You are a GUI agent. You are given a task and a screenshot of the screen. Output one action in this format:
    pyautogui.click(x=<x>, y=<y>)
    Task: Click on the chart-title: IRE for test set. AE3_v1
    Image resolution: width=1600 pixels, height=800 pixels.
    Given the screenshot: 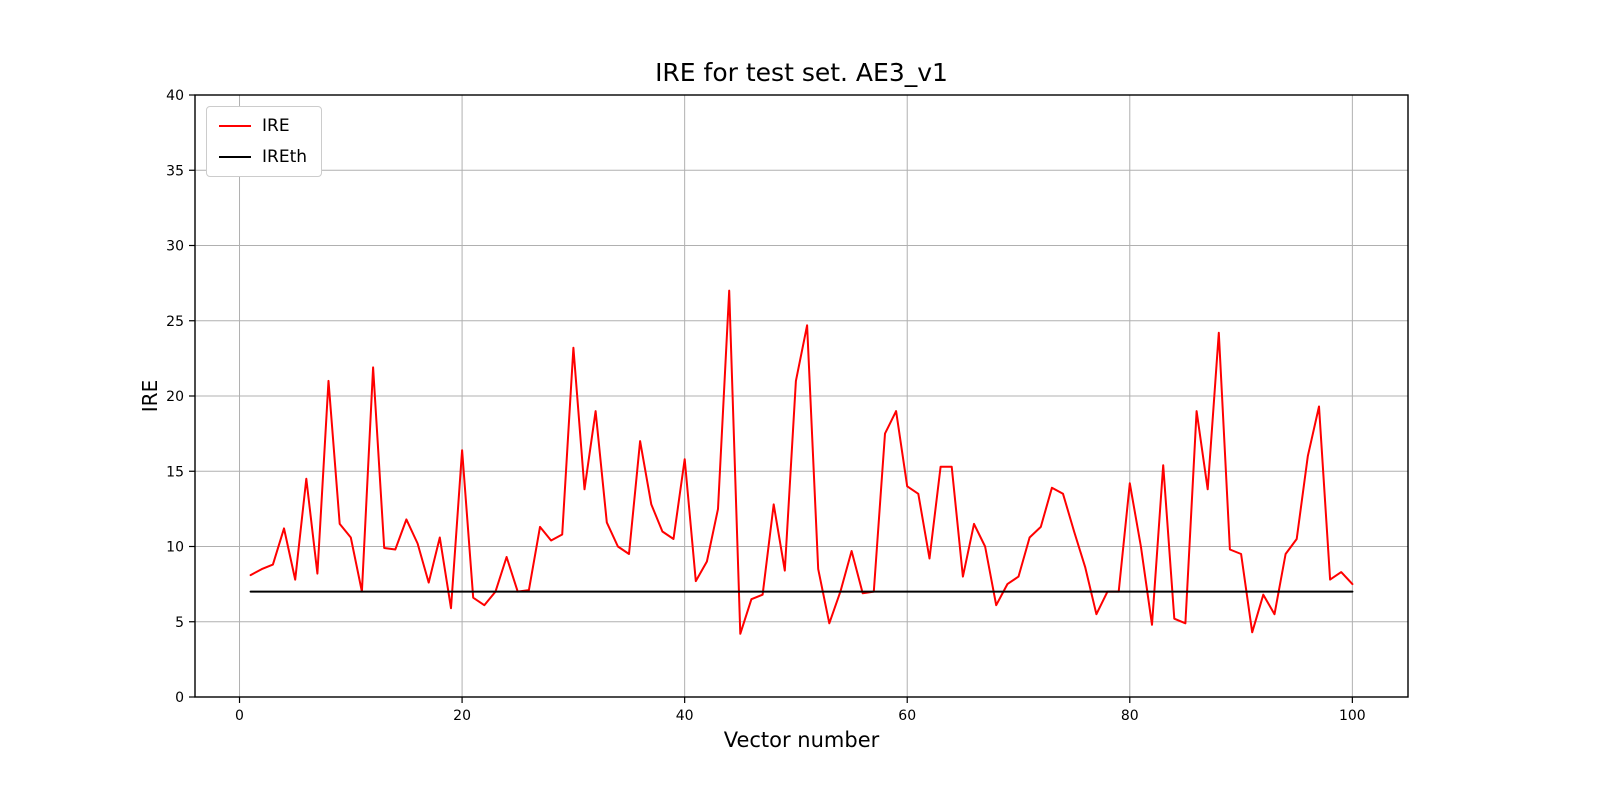 What is the action you would take?
    pyautogui.click(x=801, y=72)
    